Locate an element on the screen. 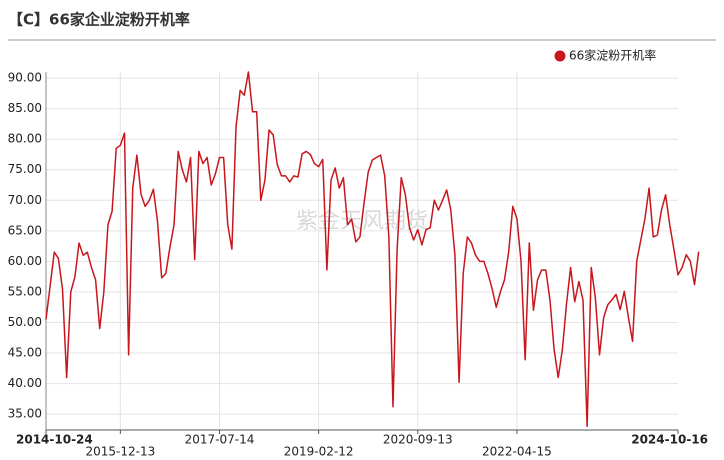 This screenshot has width=724, height=460. y-tick-label: 90.00 is located at coordinates (25, 78).